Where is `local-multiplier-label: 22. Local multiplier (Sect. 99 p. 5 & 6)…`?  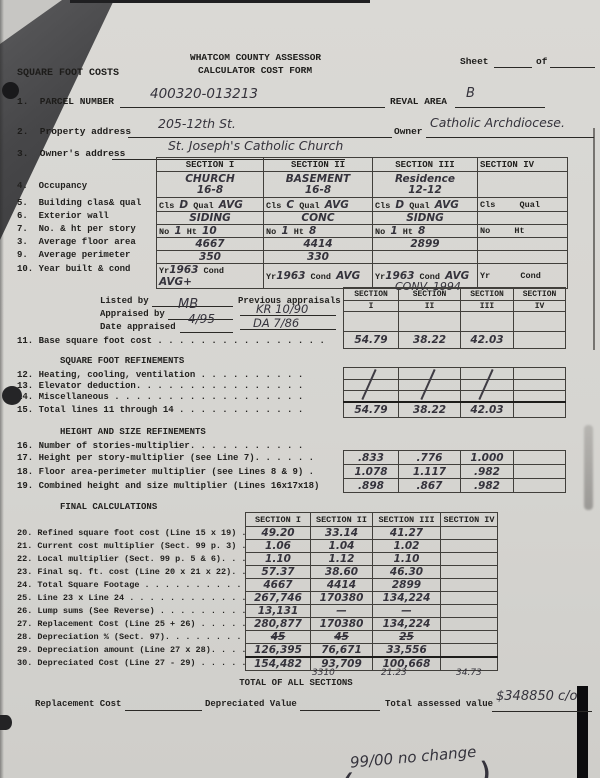 local-multiplier-label: 22. Local multiplier (Sect. 99 p. 5 & 6)… is located at coordinates (132, 559).